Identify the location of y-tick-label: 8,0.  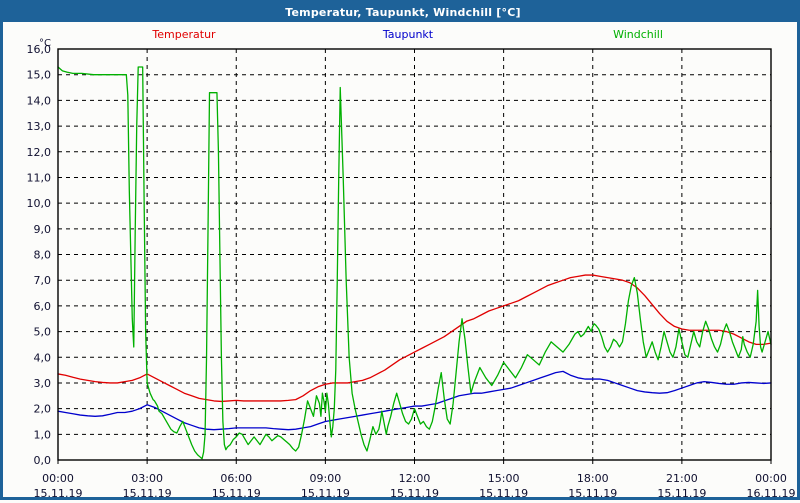
(43, 255).